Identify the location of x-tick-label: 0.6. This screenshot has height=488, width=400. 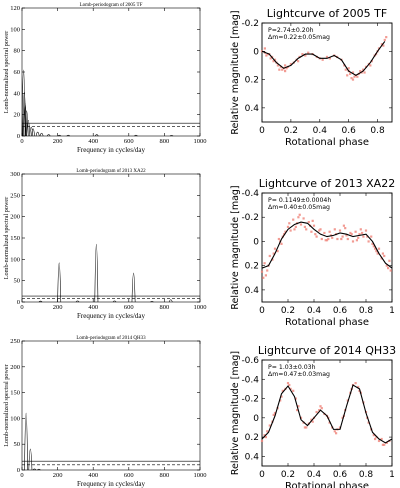
(340, 311).